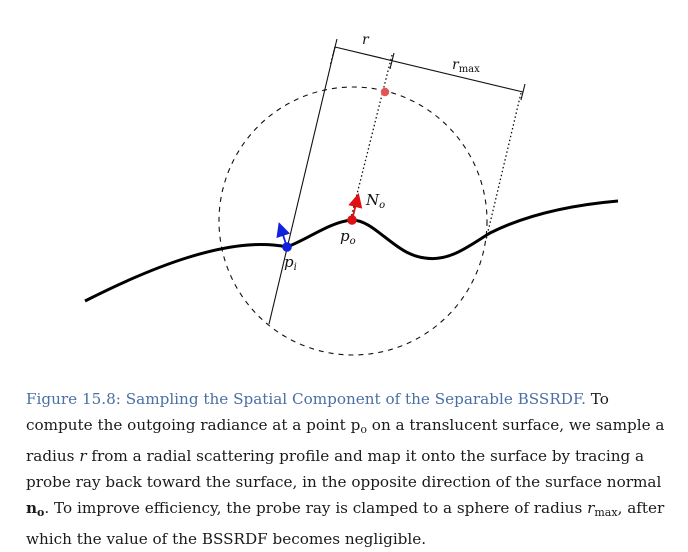 This screenshot has width=688, height=552. What do you see at coordinates (335, 47) in the screenshot?
I see `dimension-tick-left` at bounding box center [335, 47].